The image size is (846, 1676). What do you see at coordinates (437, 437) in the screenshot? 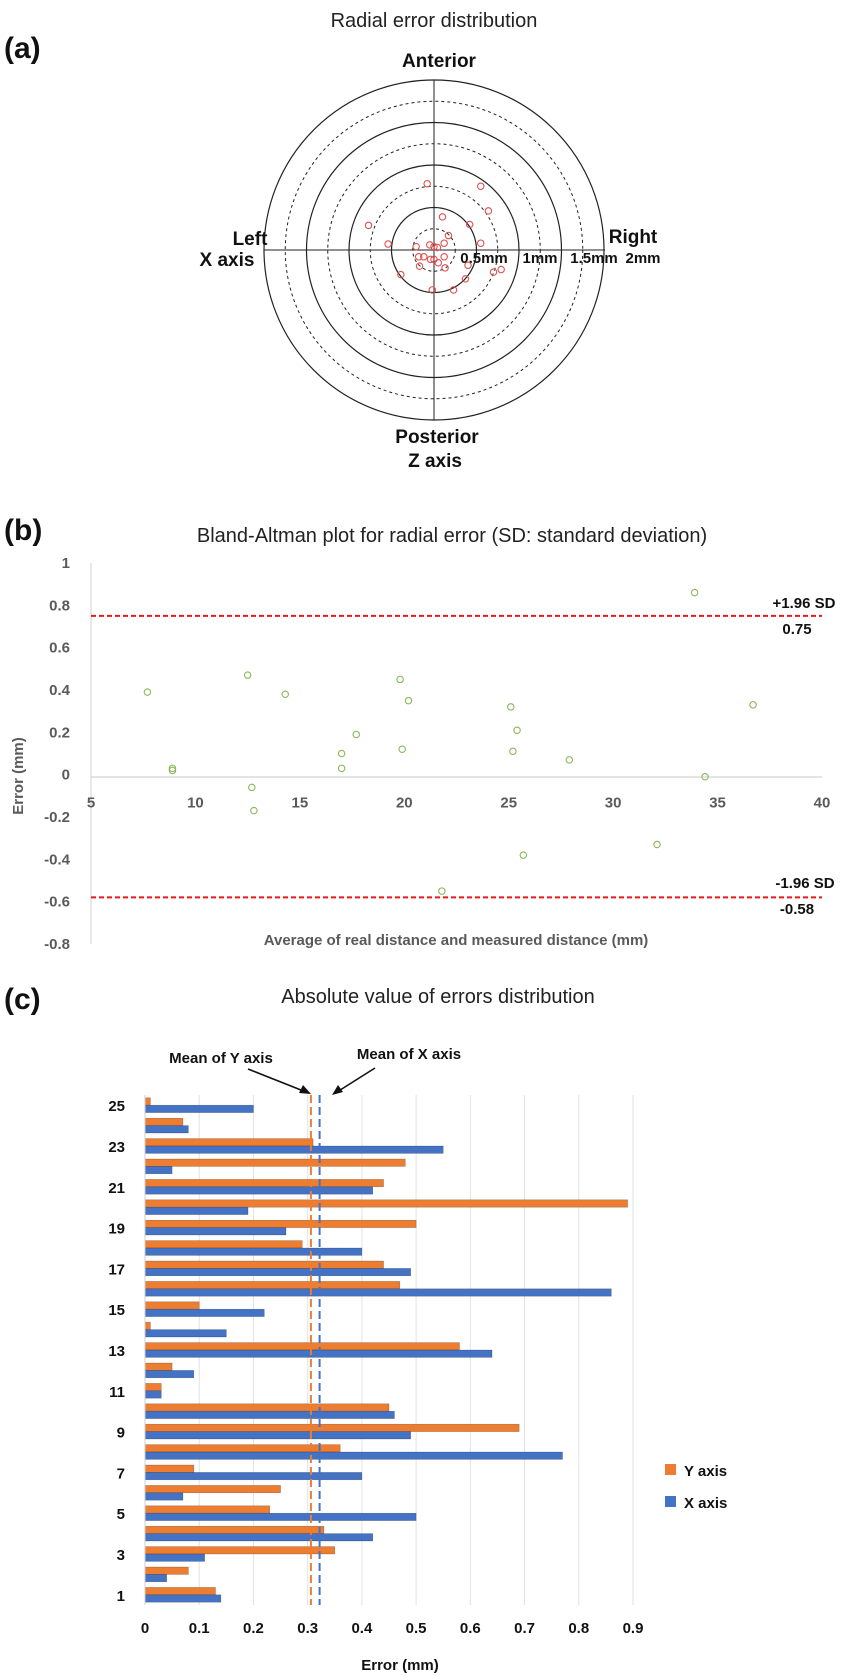
I see `polar-label-posterior: Posterior` at bounding box center [437, 437].